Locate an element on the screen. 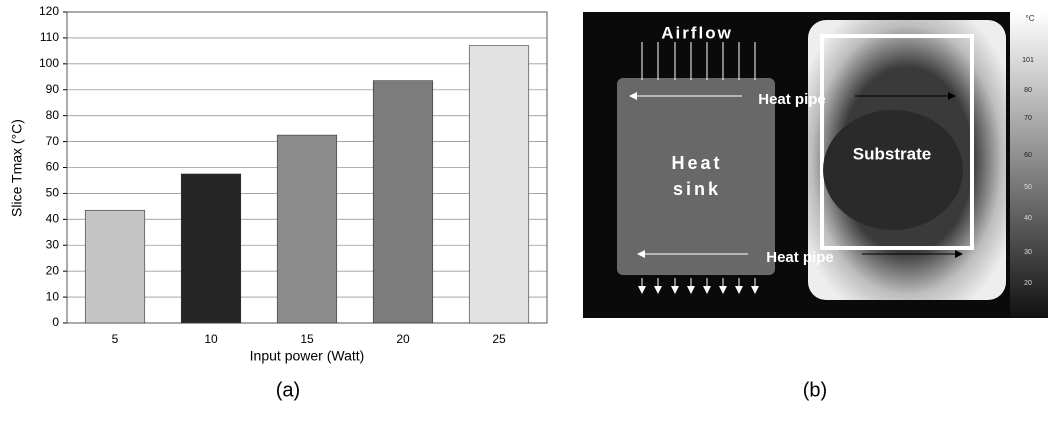 The height and width of the screenshot is (422, 1048). airflow-lines is located at coordinates (694, 168).